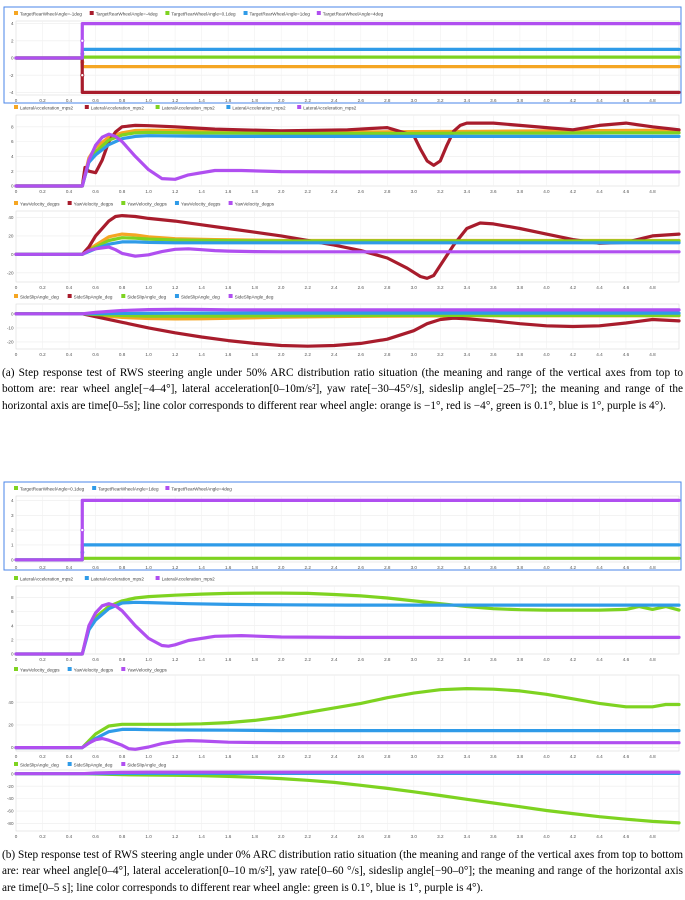  What do you see at coordinates (520, 354) in the screenshot?
I see `x-tick-label: 3.8` at bounding box center [520, 354].